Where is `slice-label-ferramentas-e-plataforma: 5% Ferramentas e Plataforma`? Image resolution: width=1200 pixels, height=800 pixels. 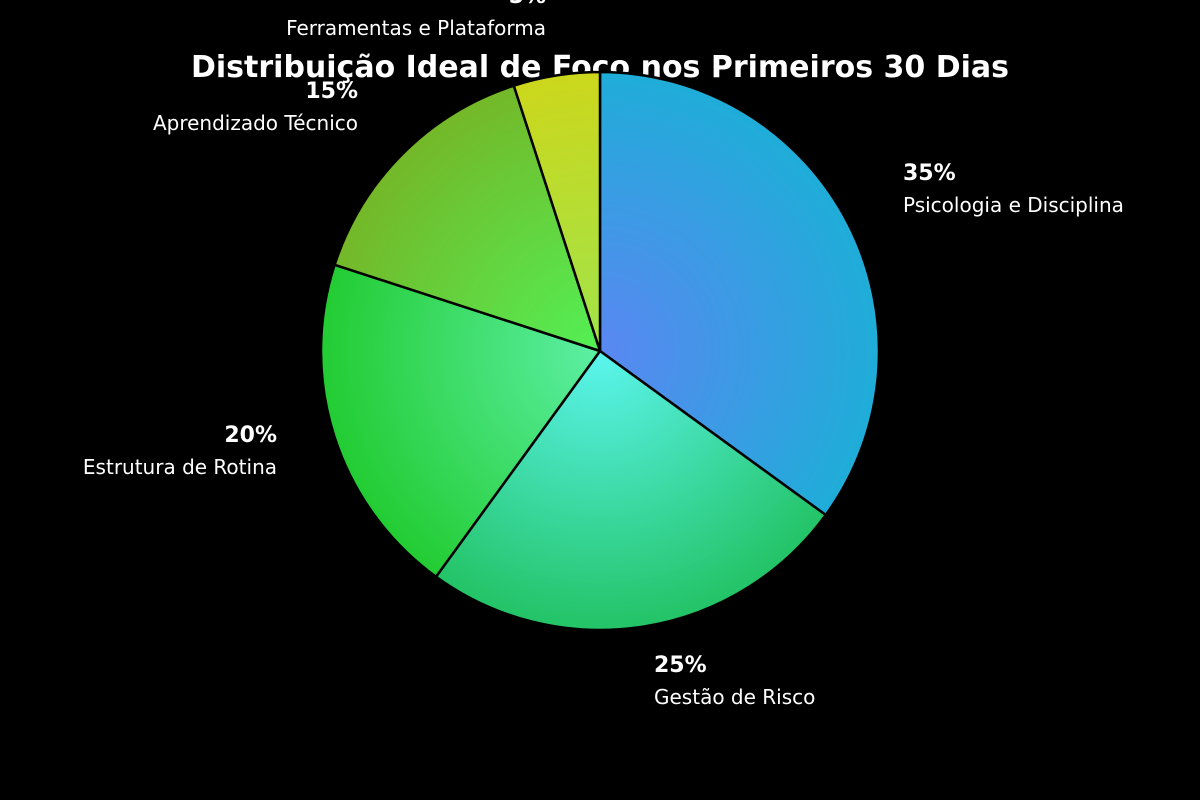
slice-label-ferramentas-e-plataforma: 5% Ferramentas e Plataforma is located at coordinates (416, 20).